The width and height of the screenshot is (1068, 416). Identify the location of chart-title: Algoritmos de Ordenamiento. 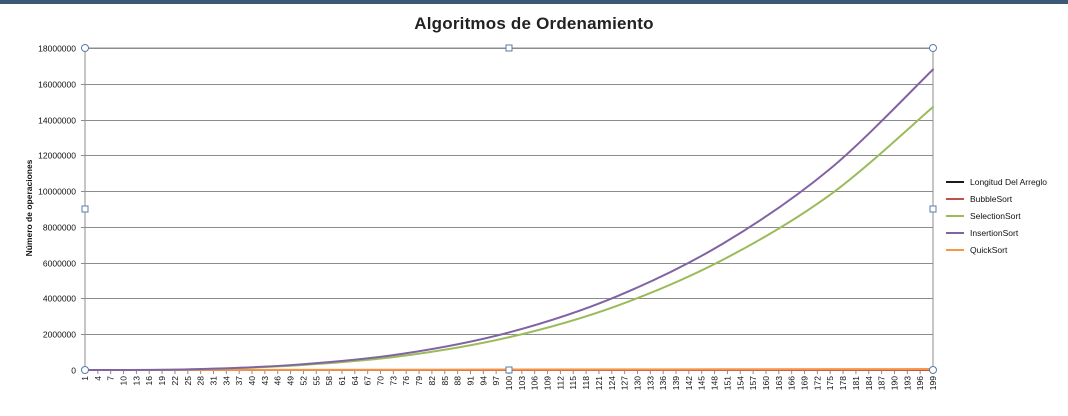
(534, 23).